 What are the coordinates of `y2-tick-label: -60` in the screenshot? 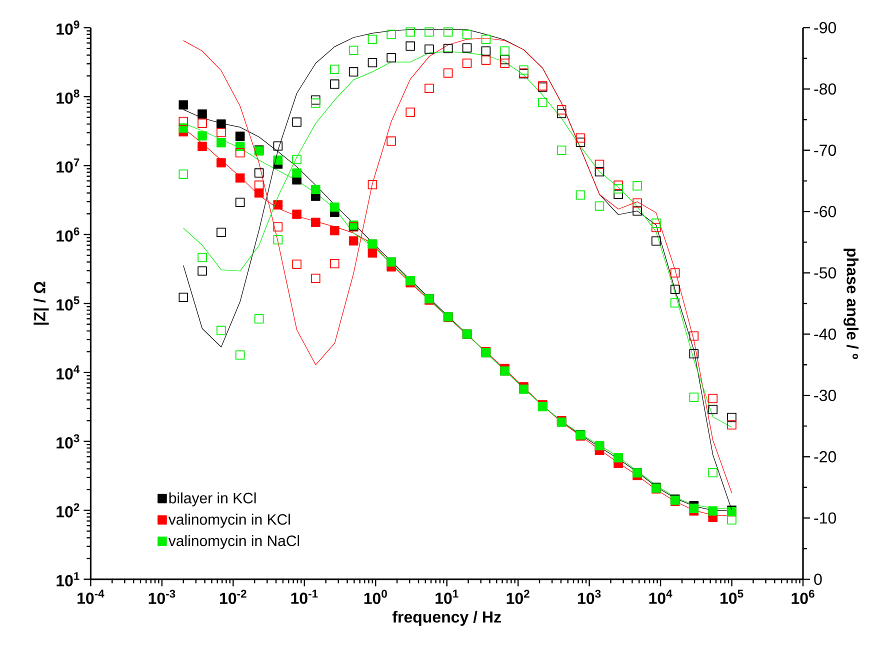 It's located at (825, 212).